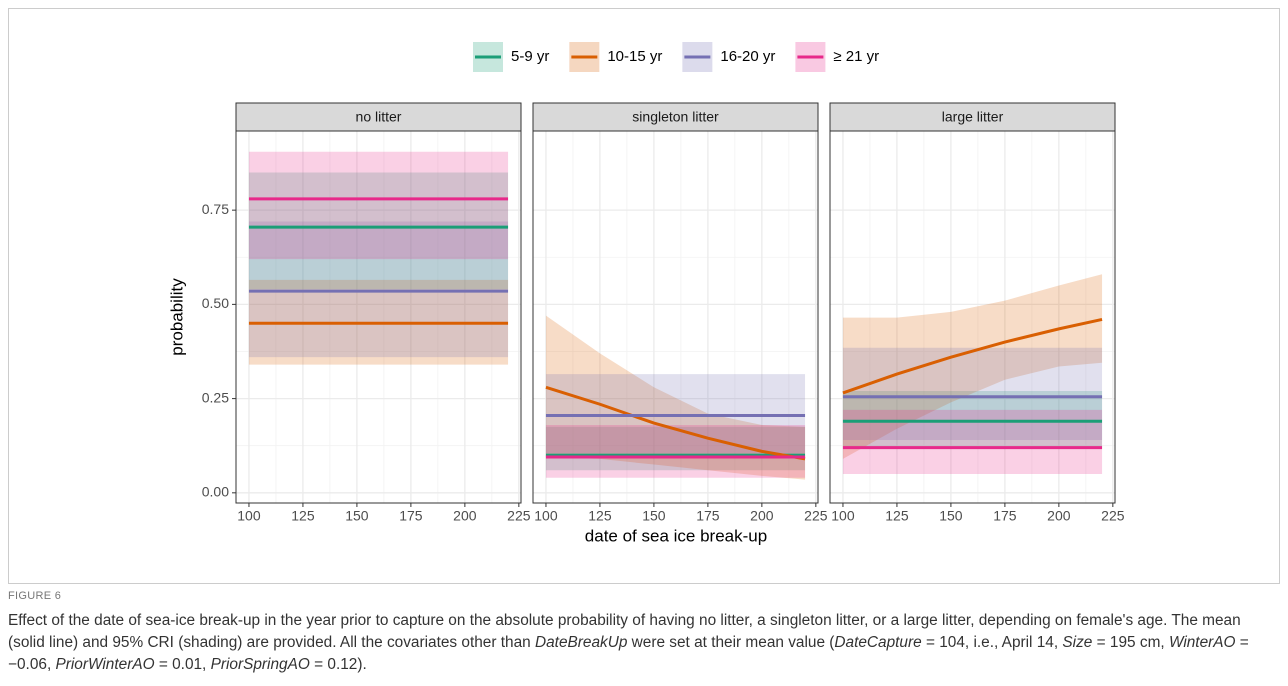 The image size is (1288, 686). What do you see at coordinates (856, 56) in the screenshot?
I see `legend-label: ≥ 21 yr` at bounding box center [856, 56].